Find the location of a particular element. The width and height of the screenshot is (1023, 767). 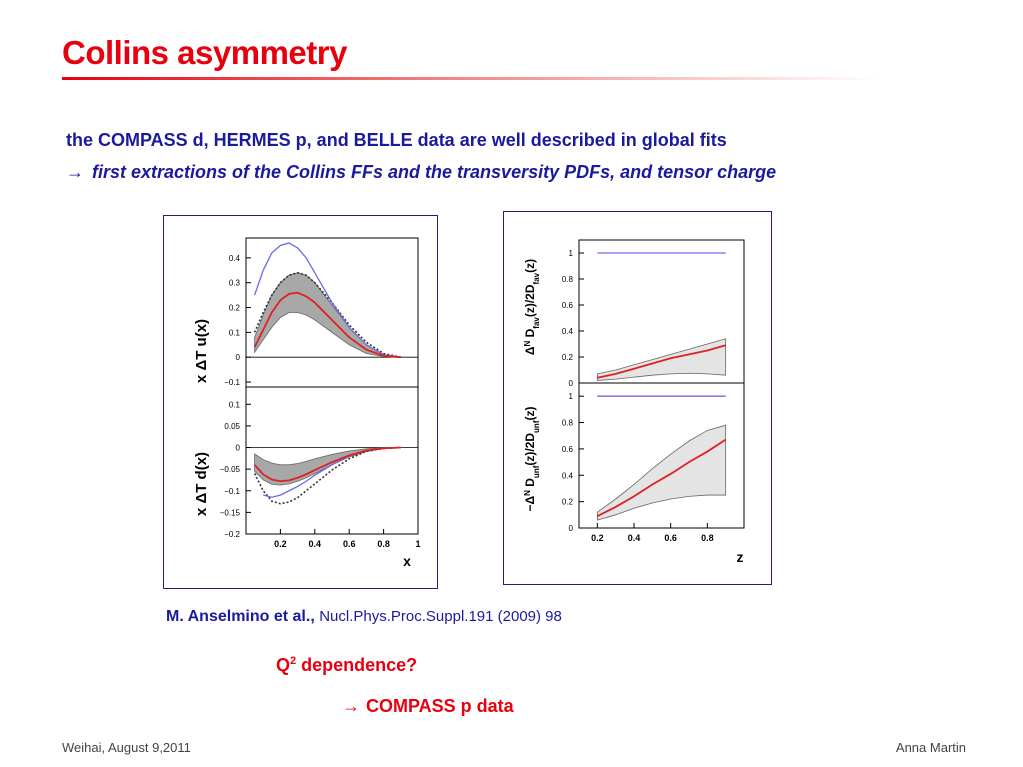

plot-fav-collins: 1 0.8 0.6 0.4 0.2 0 is located at coordinates (653, 313).